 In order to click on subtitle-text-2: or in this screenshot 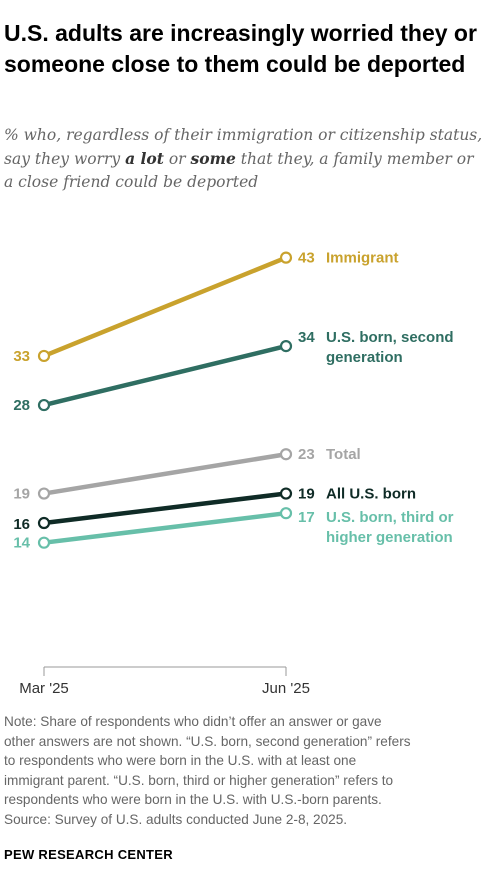, I will do `click(177, 159)`.